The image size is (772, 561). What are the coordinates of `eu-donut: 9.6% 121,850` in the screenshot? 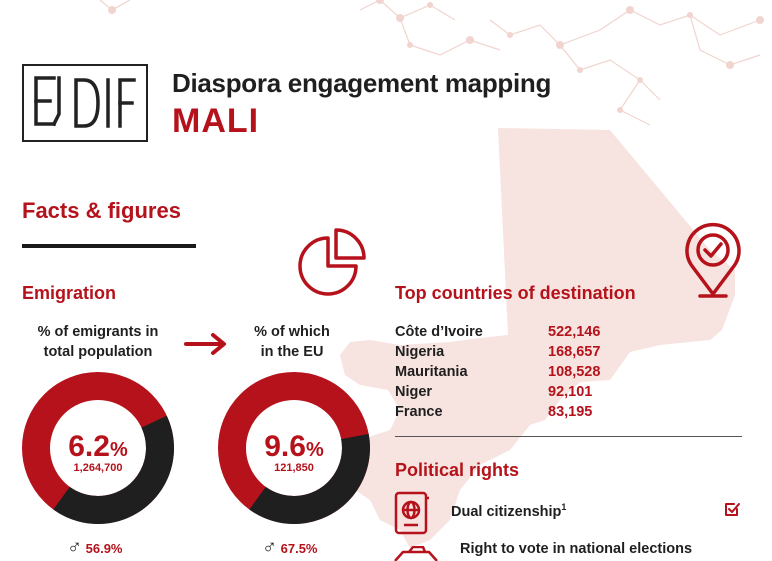 It's located at (294, 448).